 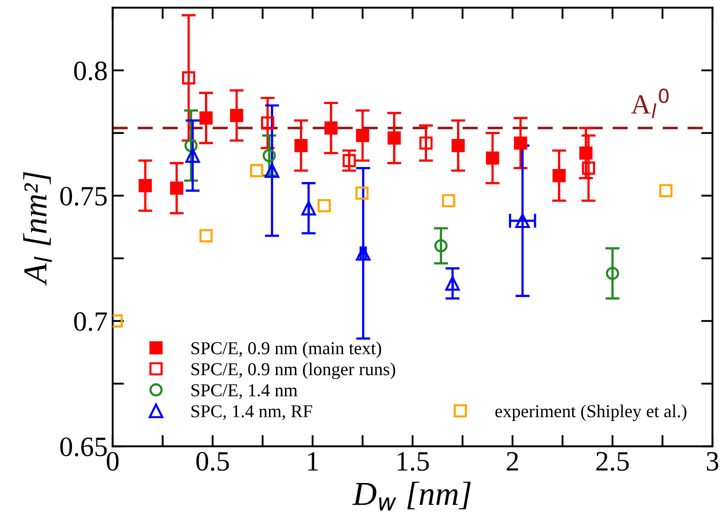 What do you see at coordinates (294, 371) in the screenshot?
I see `legend-label: SPC/E, 0.9 nm (longer runs)` at bounding box center [294, 371].